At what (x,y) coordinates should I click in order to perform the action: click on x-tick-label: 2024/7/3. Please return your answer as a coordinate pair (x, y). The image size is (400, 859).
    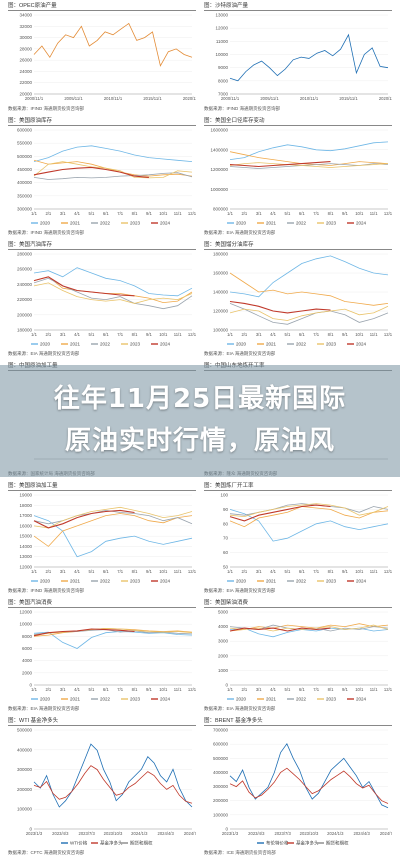
    Looking at the image, I should click on (190, 833).